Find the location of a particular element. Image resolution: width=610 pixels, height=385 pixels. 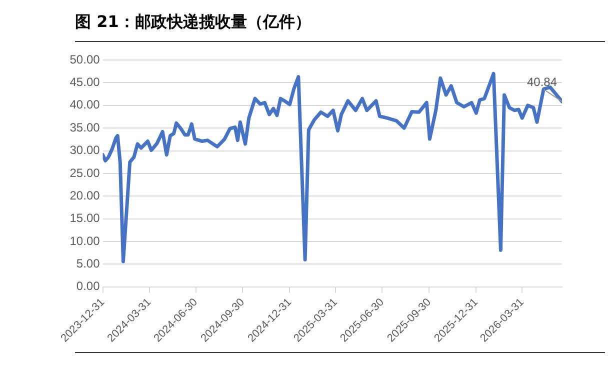

y-tick-label: 0.00 is located at coordinates (88, 286).